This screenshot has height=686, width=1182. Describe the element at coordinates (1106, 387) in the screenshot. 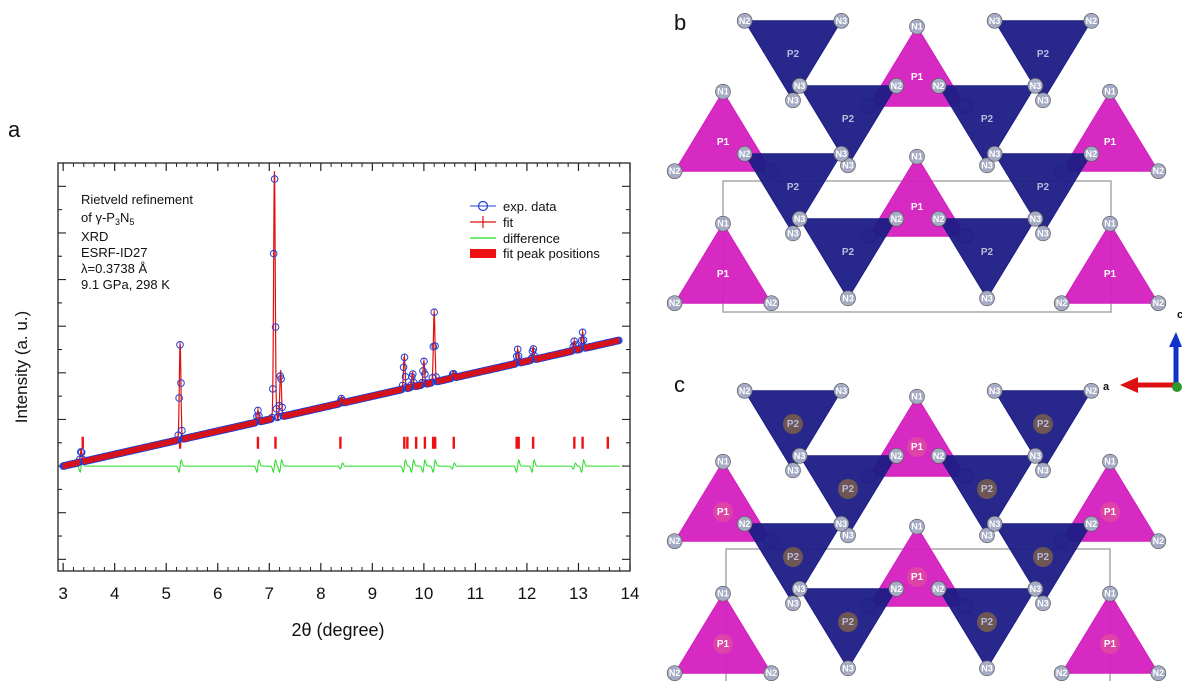

I see `a-axis-label: a` at that location.